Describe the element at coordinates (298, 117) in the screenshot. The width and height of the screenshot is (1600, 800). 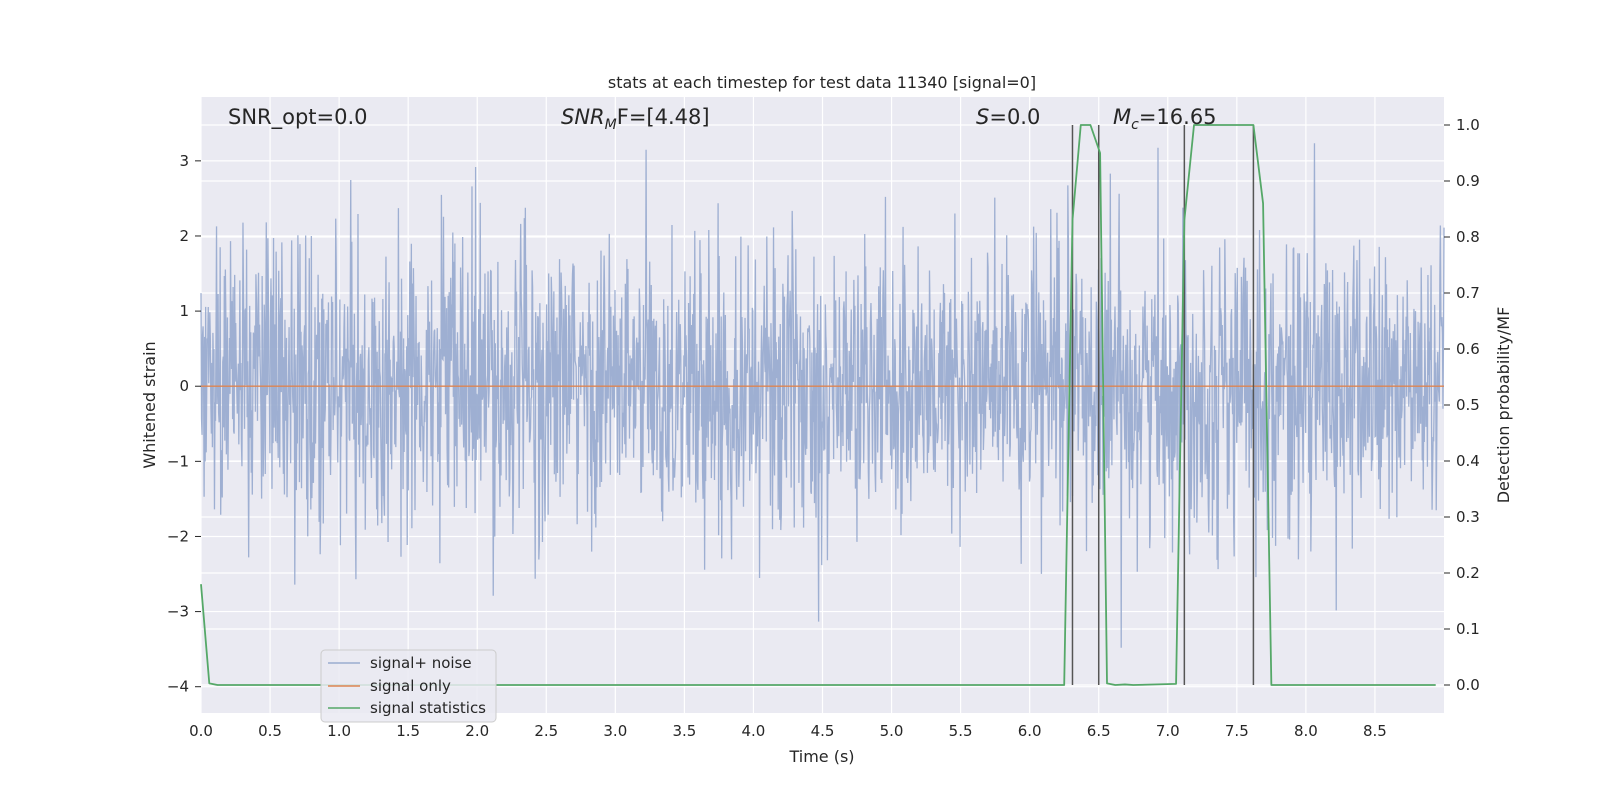
I see `annotation-snr-opt: SNR_opt=0.0` at that location.